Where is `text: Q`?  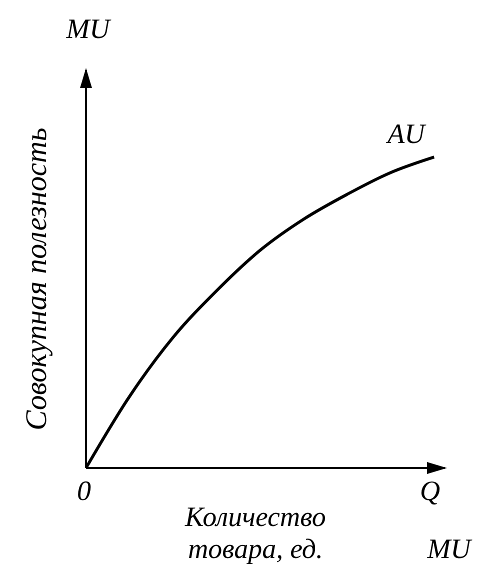
text: Q is located at coordinates (430, 491).